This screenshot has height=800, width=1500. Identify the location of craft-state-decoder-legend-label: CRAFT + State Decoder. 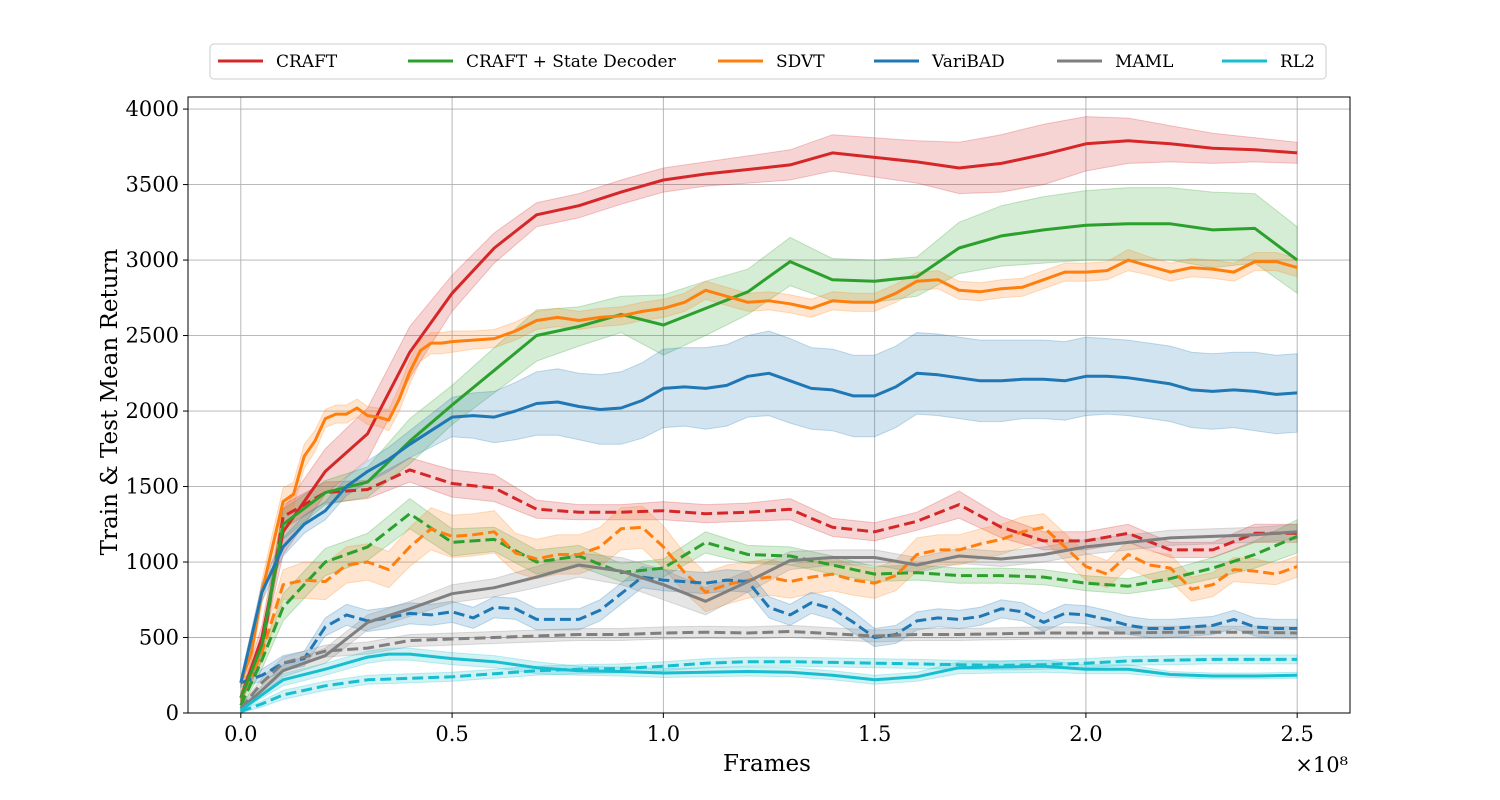
(571, 62).